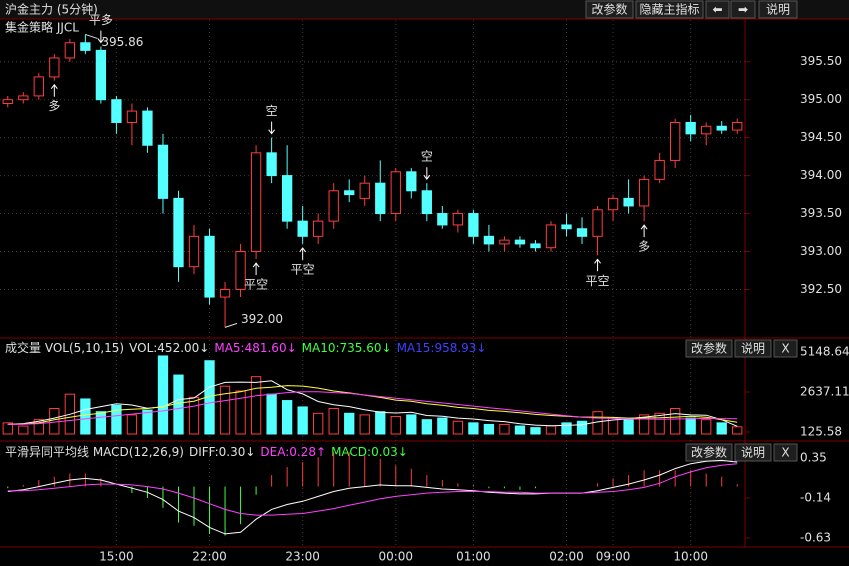 Image resolution: width=849 pixels, height=566 pixels. Describe the element at coordinates (743, 9) in the screenshot. I see `button: ➡` at that location.